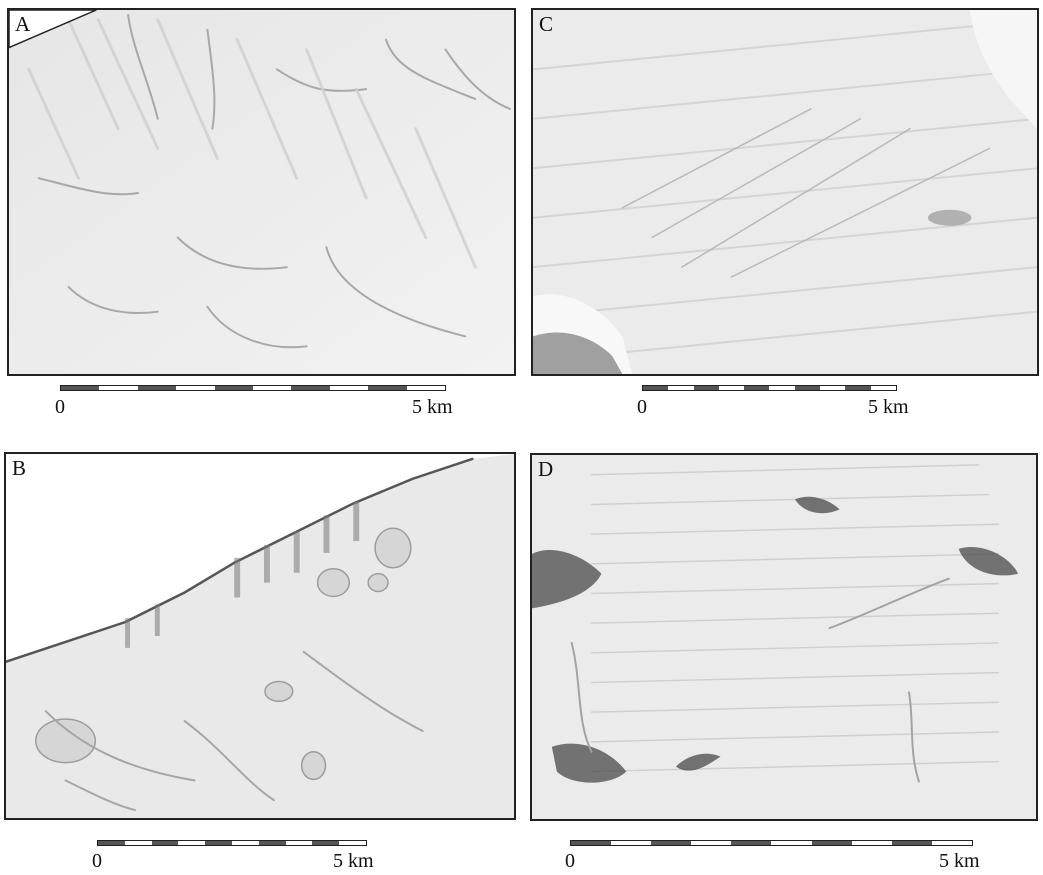  I want to click on panel-c-scale: 0 5 km, so click(773, 405).